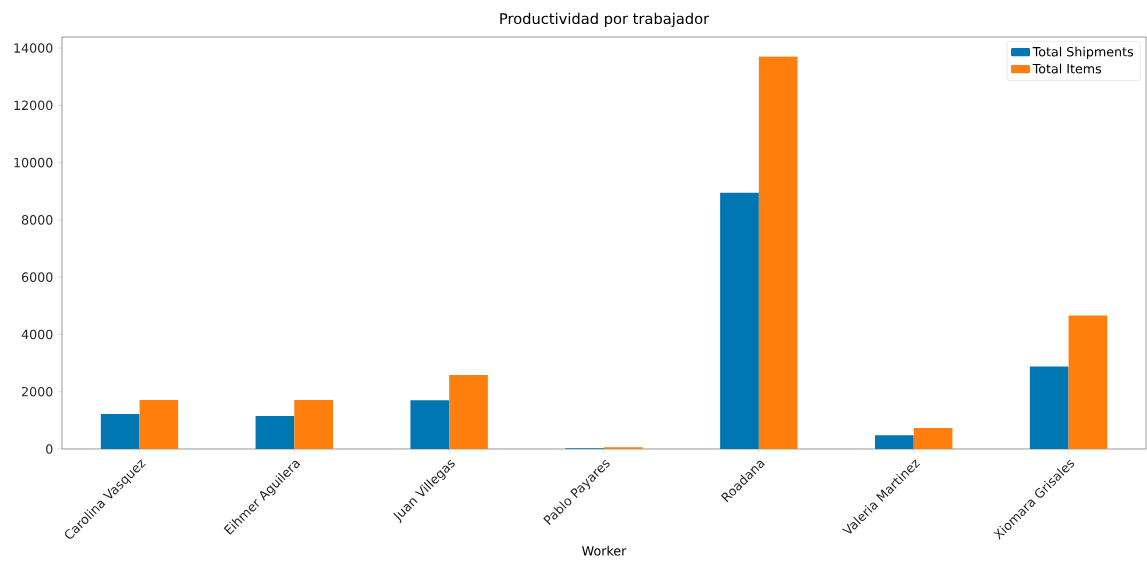 The height and width of the screenshot is (571, 1147). I want to click on chart-title: Productividad por trabajador, so click(605, 19).